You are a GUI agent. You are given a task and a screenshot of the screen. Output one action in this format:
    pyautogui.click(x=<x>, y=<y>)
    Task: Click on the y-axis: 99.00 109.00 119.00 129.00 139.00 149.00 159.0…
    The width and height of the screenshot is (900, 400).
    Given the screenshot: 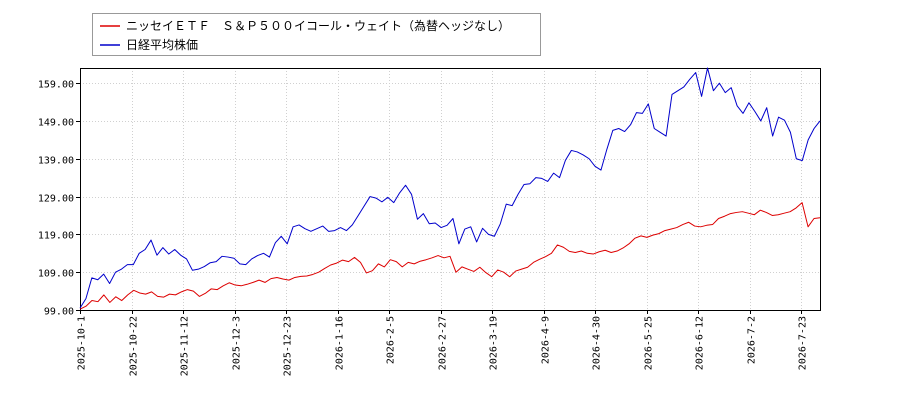 What is the action you would take?
    pyautogui.click(x=59, y=199)
    